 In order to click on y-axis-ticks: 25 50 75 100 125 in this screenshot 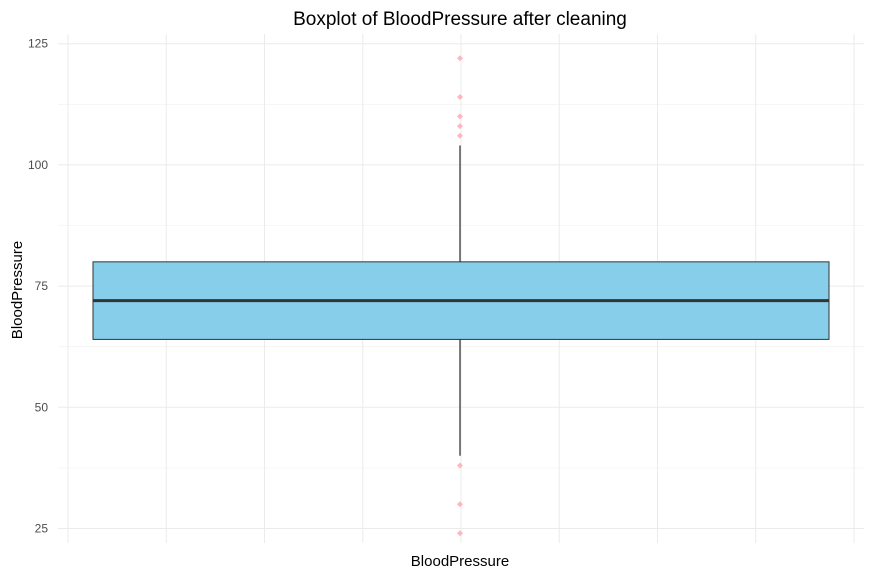, I will do `click(38, 286)`.